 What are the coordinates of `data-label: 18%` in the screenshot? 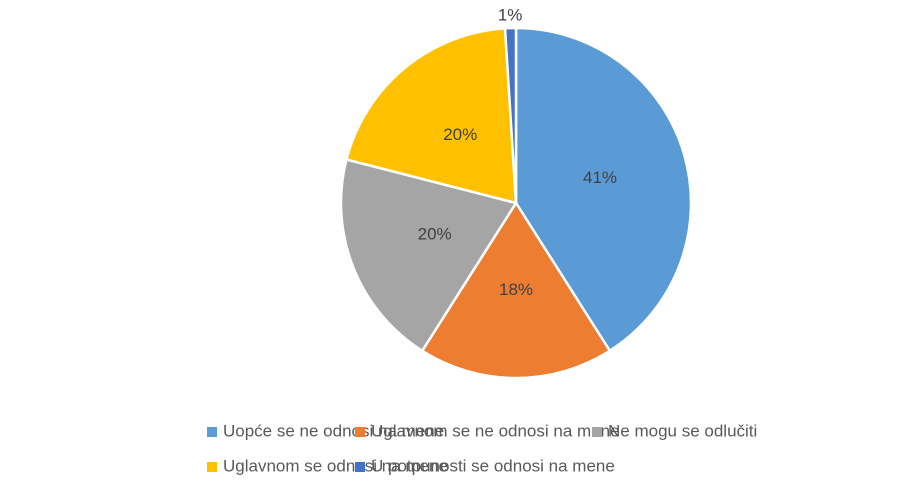 It's located at (516, 289).